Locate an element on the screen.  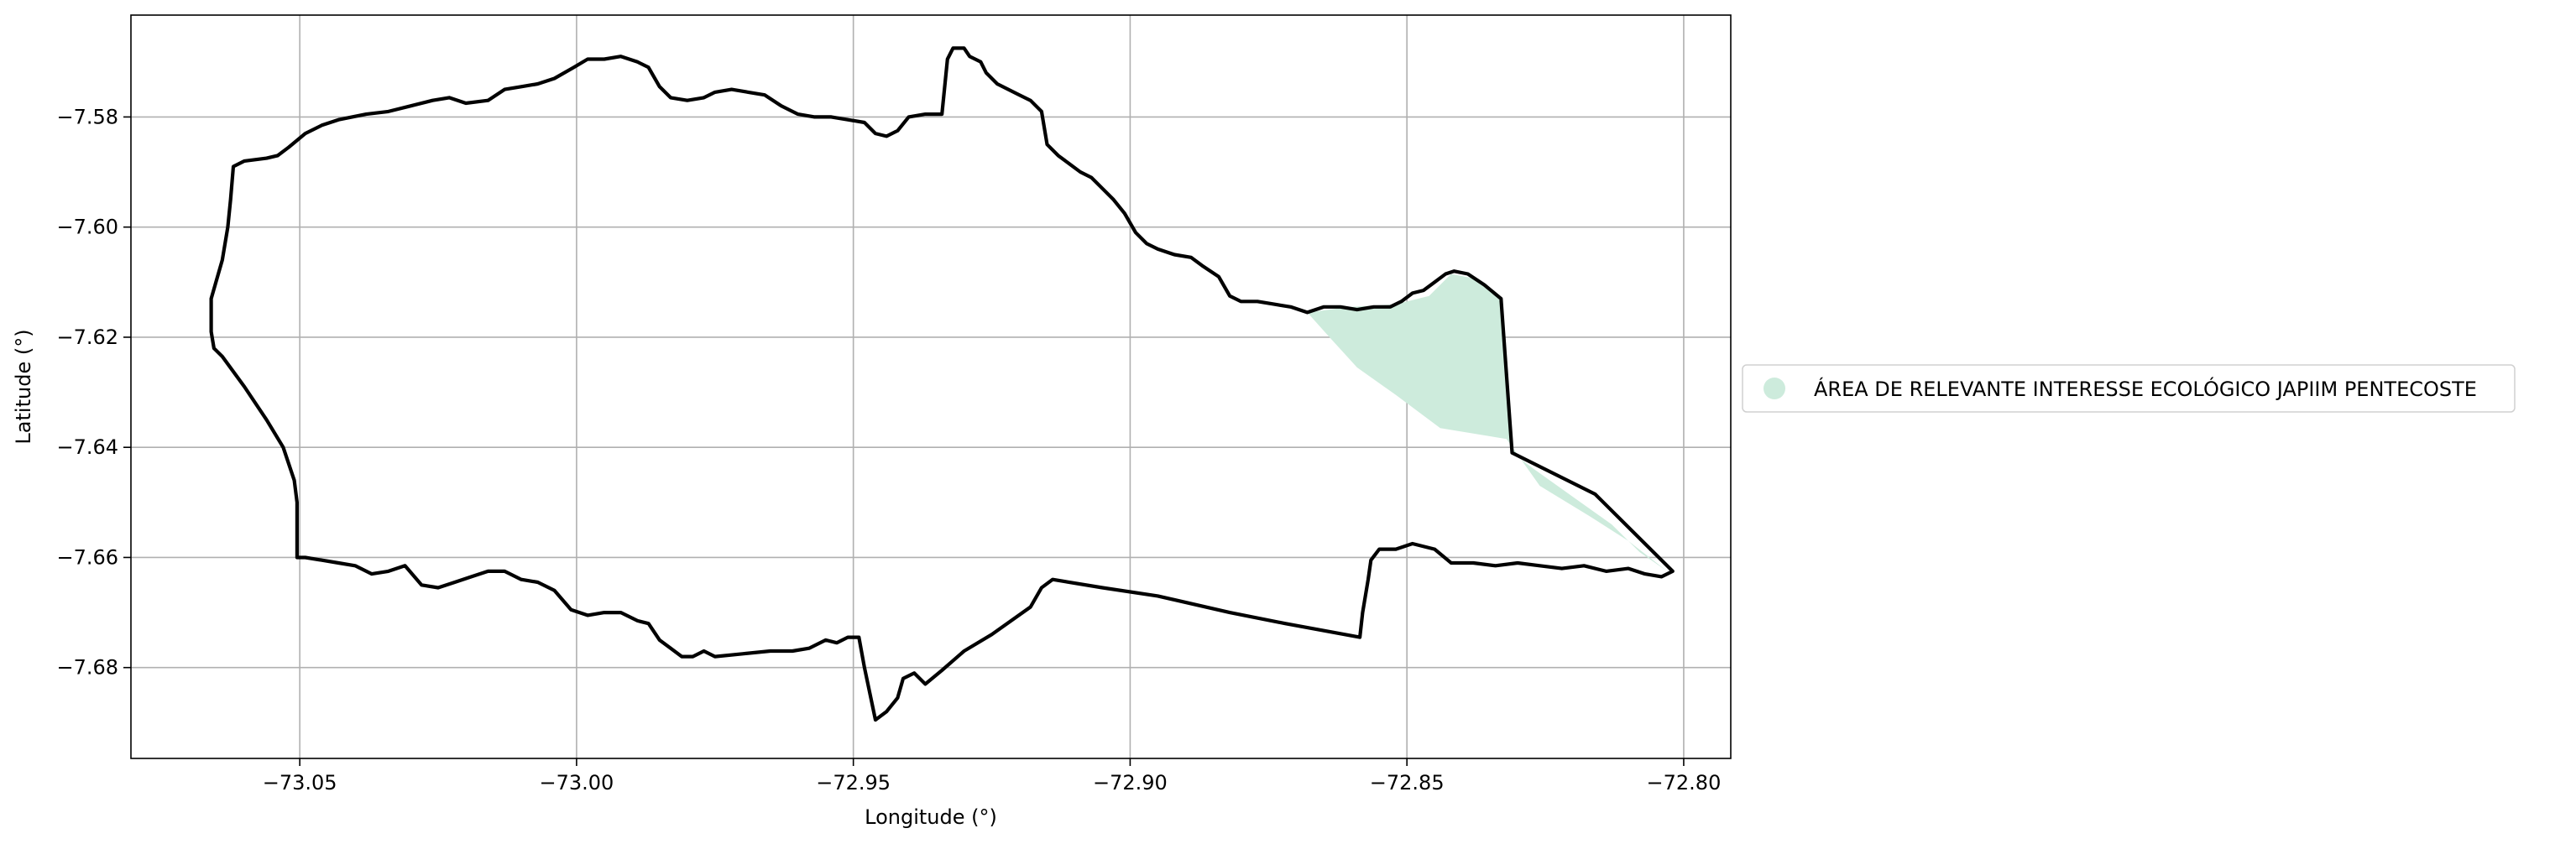
y-tick-label-2: −7.62 is located at coordinates (87, 337).